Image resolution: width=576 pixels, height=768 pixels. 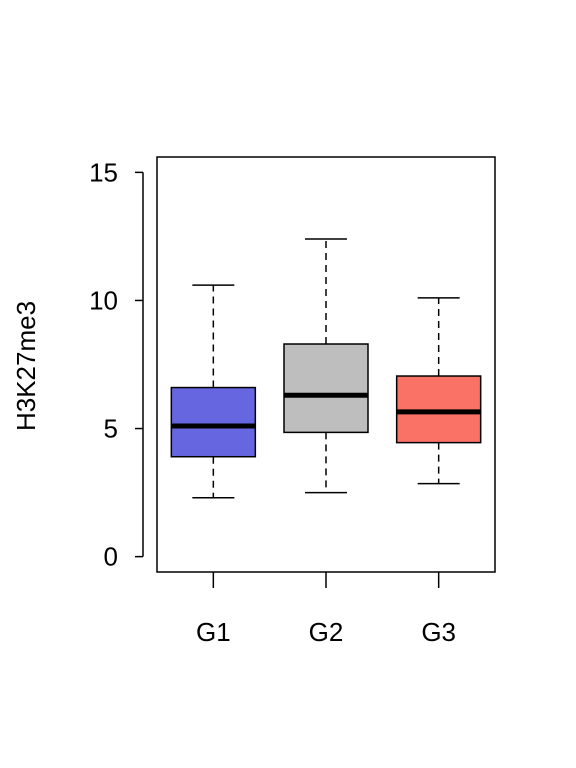 What do you see at coordinates (103, 172) in the screenshot?
I see `y-tick-label: 15` at bounding box center [103, 172].